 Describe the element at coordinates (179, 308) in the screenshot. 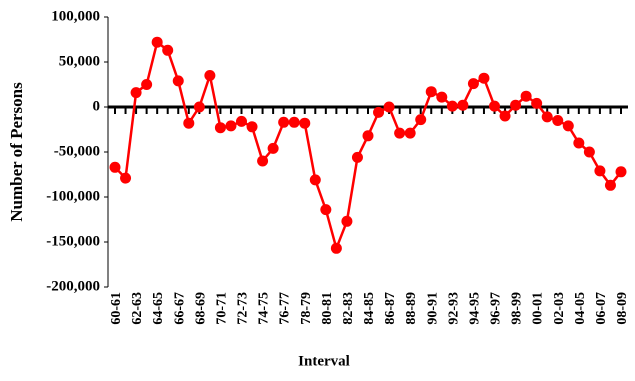

I see `x-tick-label: 66-67` at that location.